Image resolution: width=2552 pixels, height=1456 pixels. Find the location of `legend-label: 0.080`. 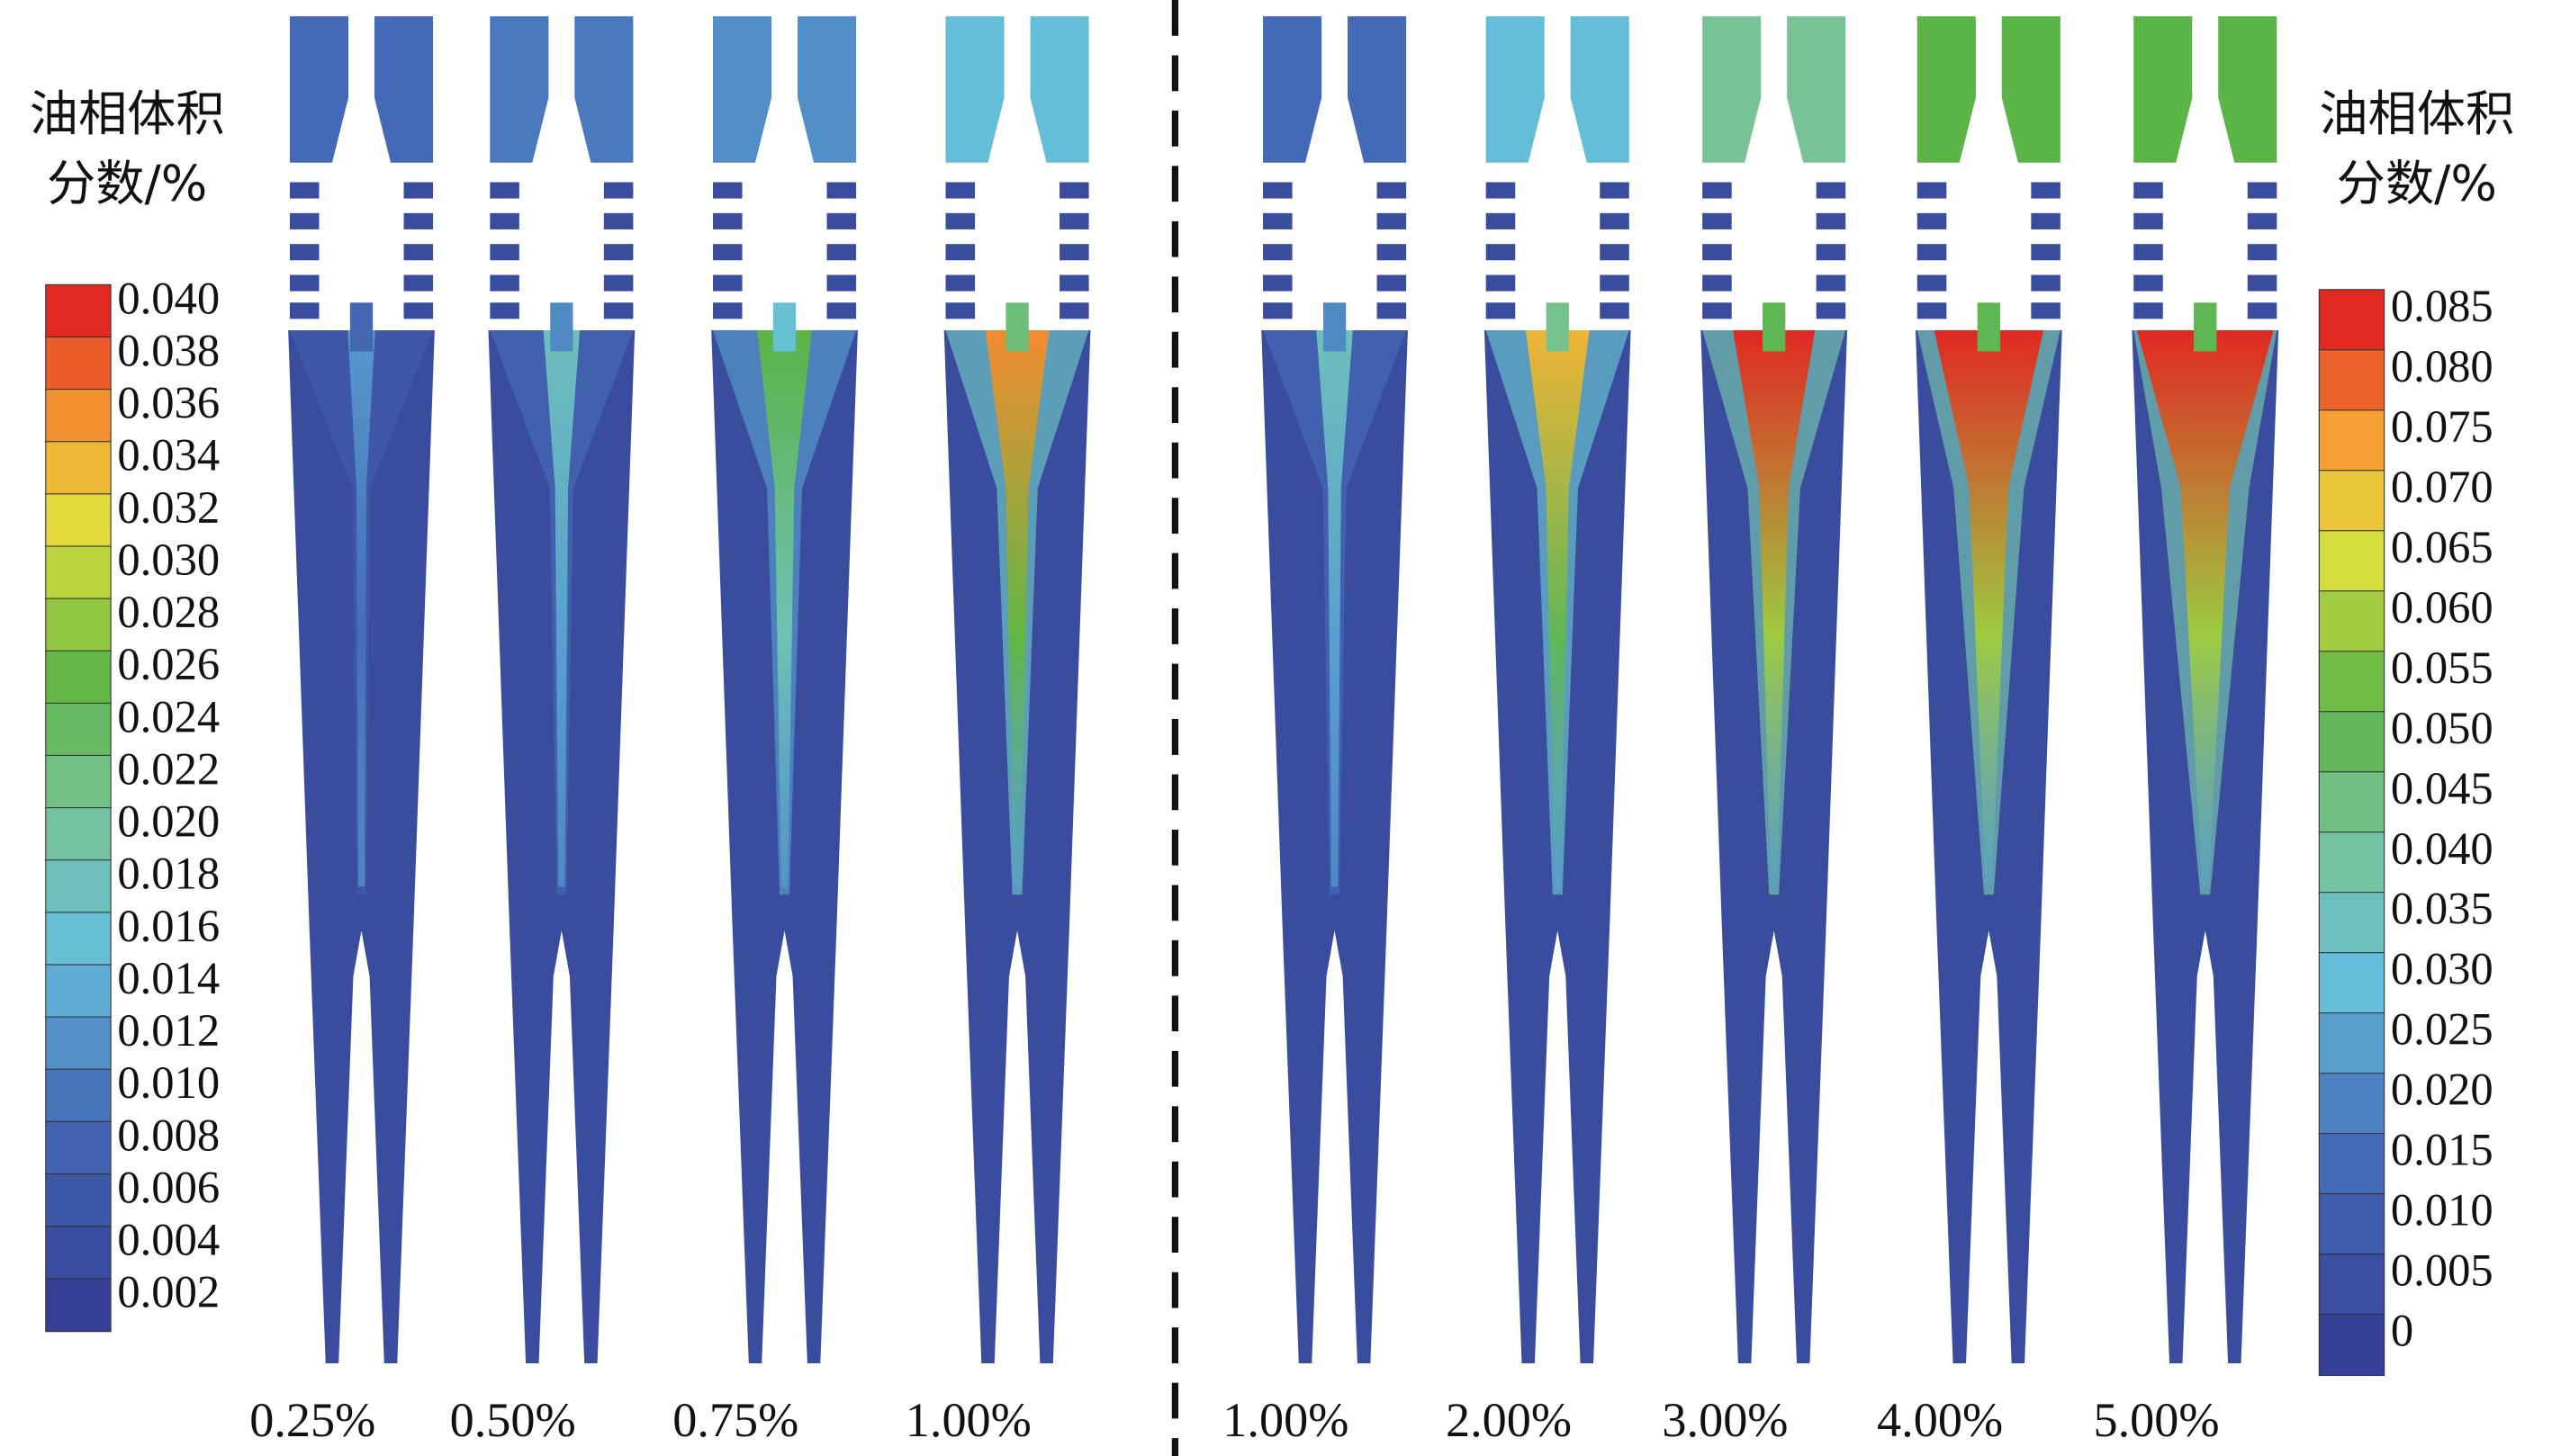

legend-label: 0.080 is located at coordinates (2442, 366).